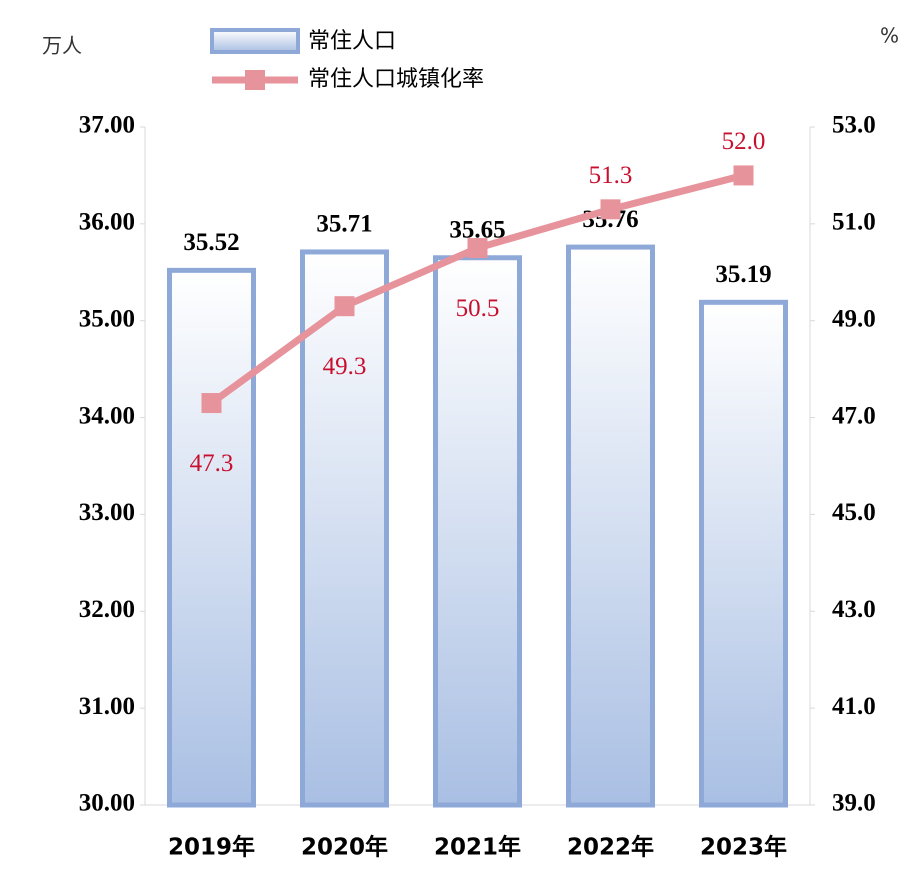  What do you see at coordinates (854, 512) in the screenshot?
I see `y2-tick-label: 45.0` at bounding box center [854, 512].